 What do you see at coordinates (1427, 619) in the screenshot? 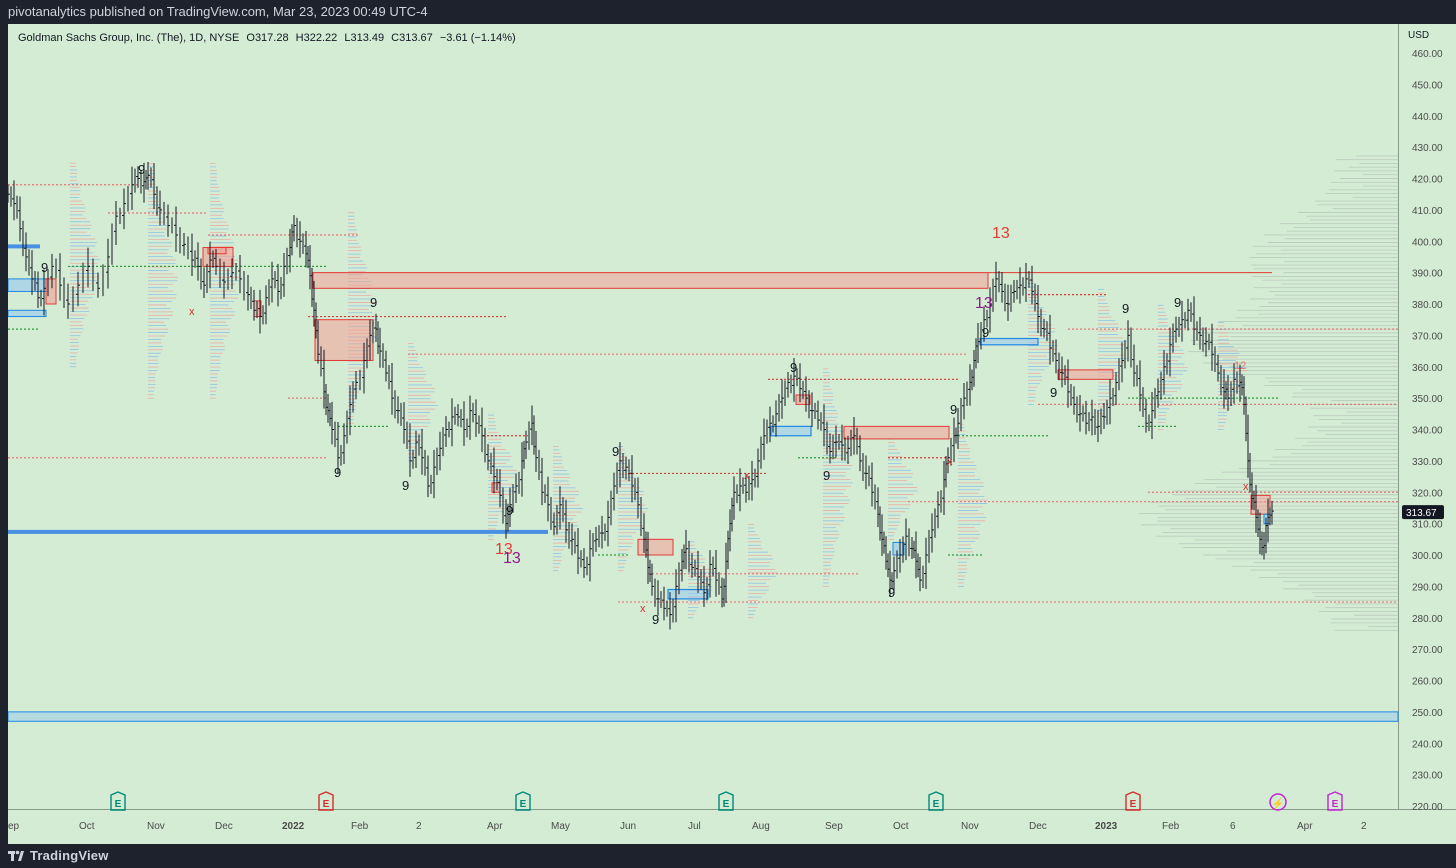
I see `price-axis-tick: 280.00` at bounding box center [1427, 619].